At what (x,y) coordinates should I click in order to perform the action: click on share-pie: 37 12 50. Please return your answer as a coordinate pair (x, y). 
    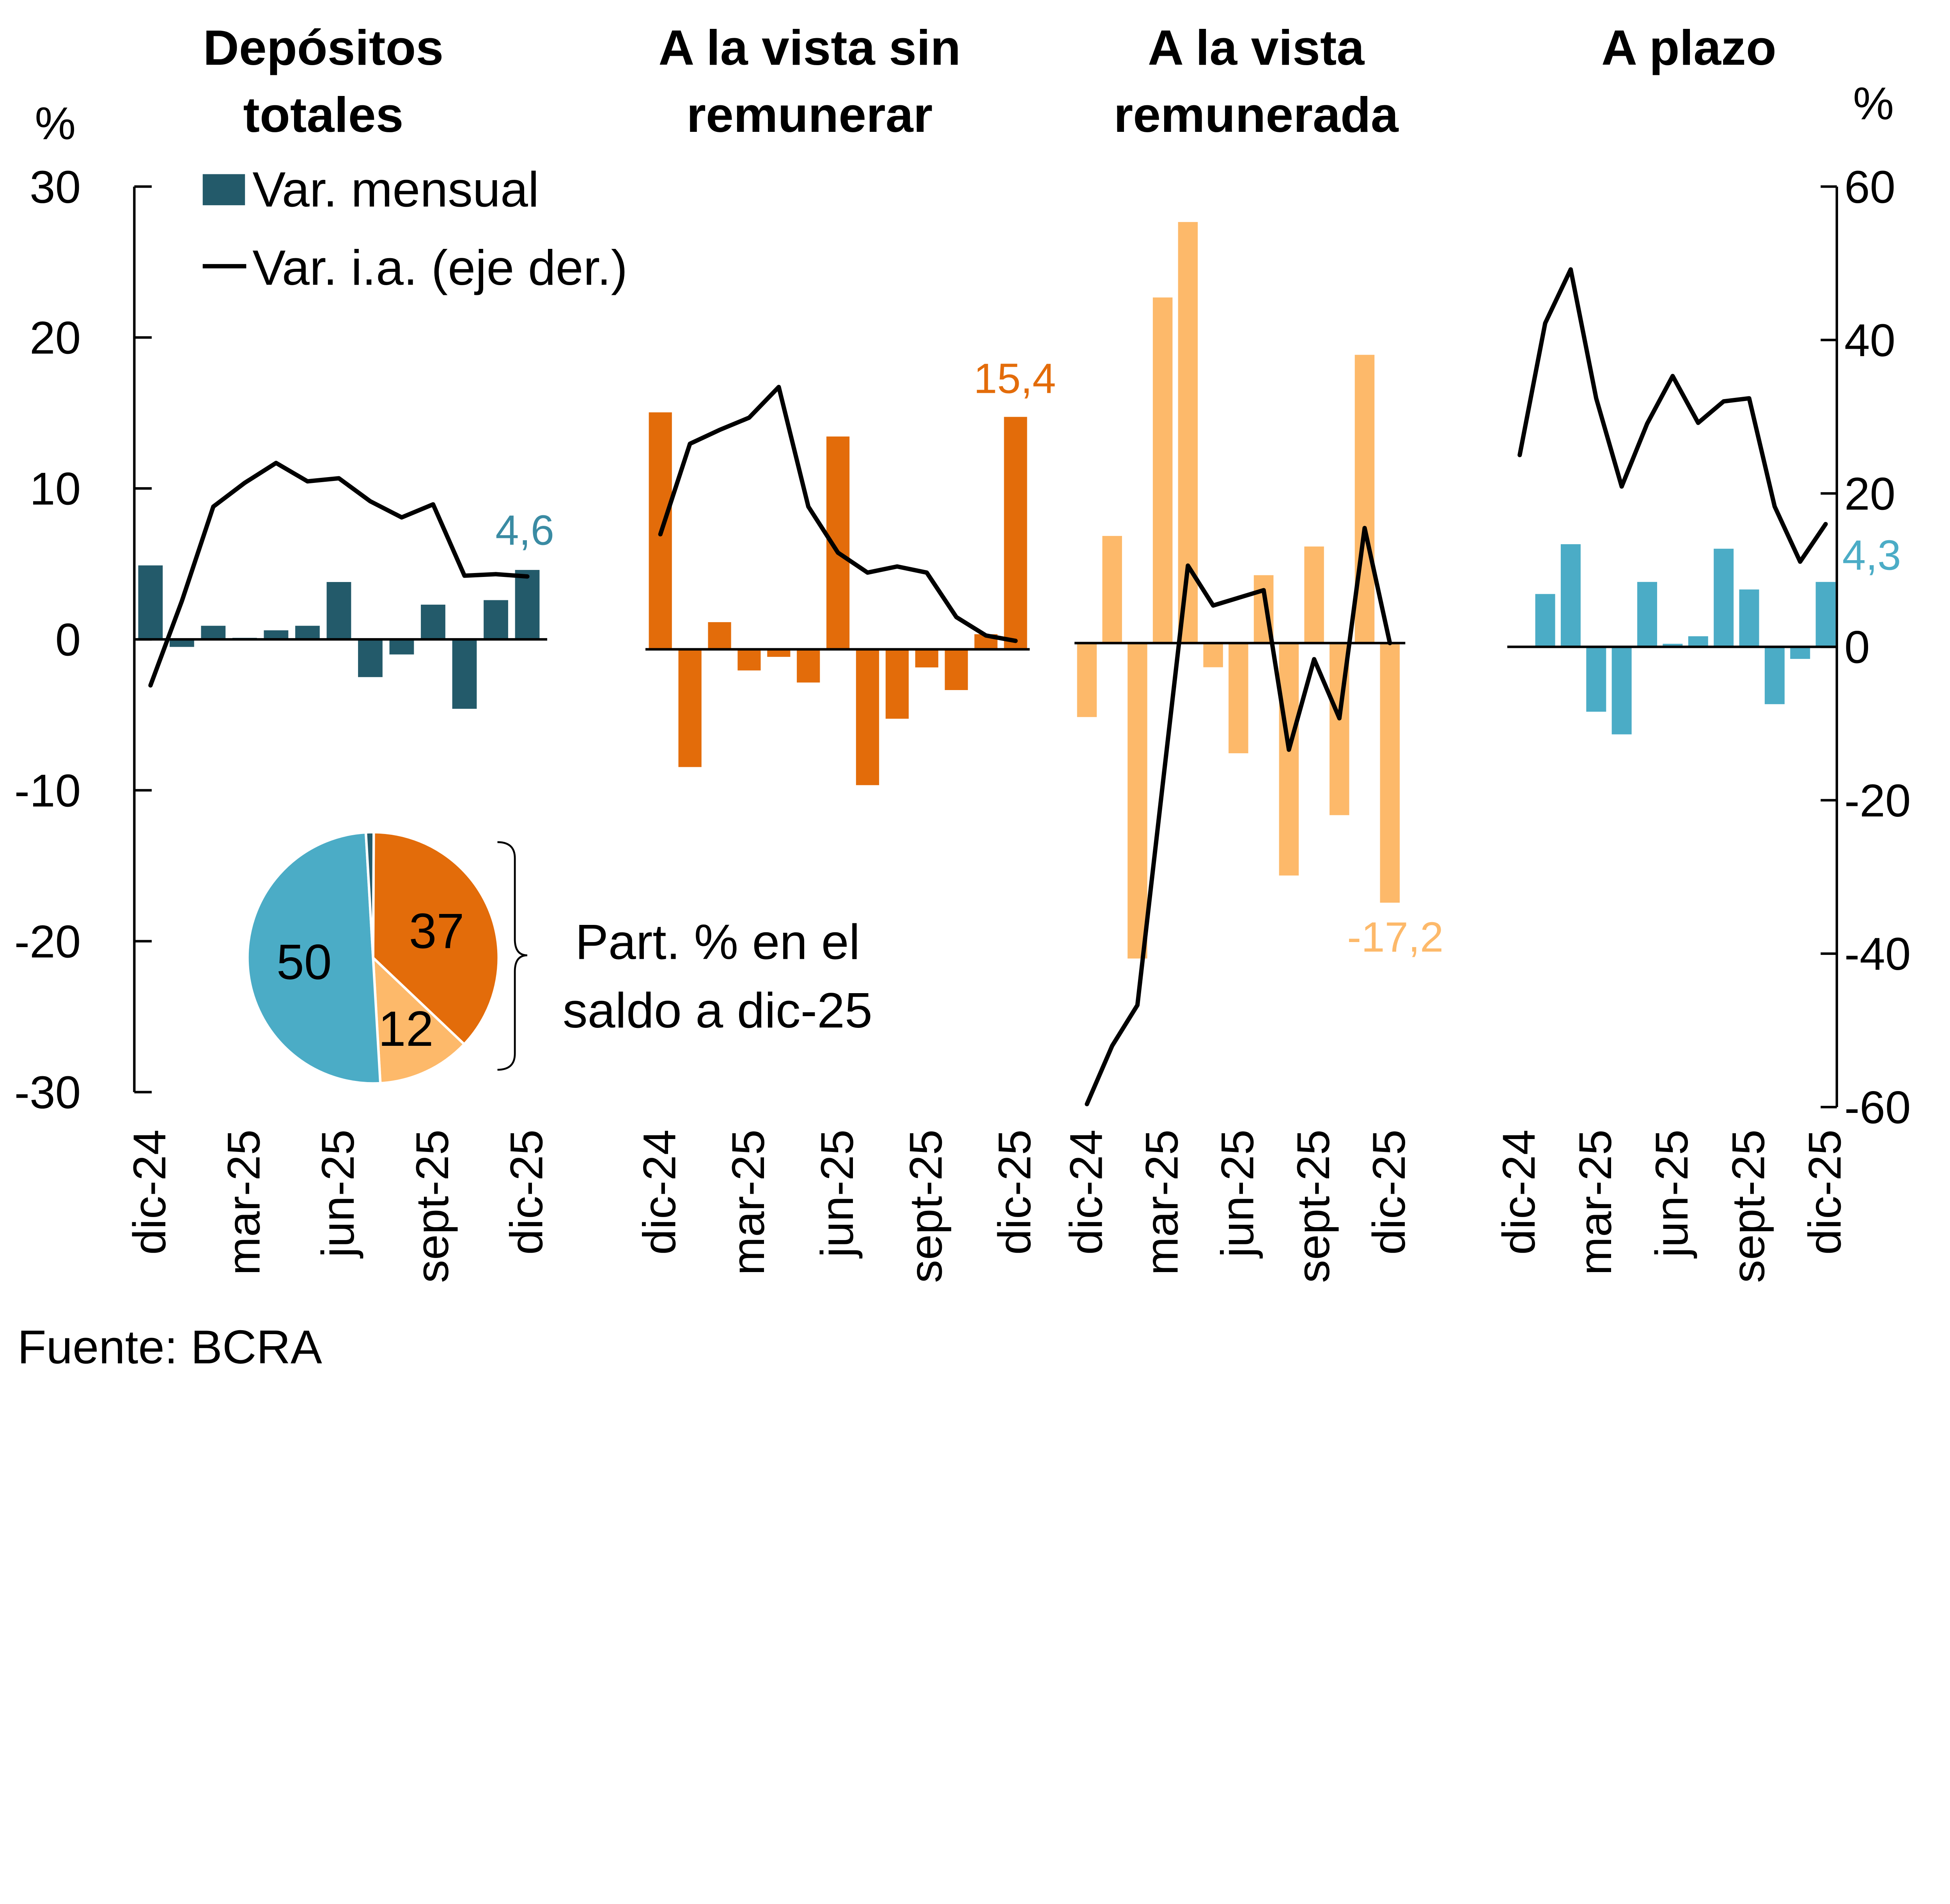
    Looking at the image, I should click on (373, 958).